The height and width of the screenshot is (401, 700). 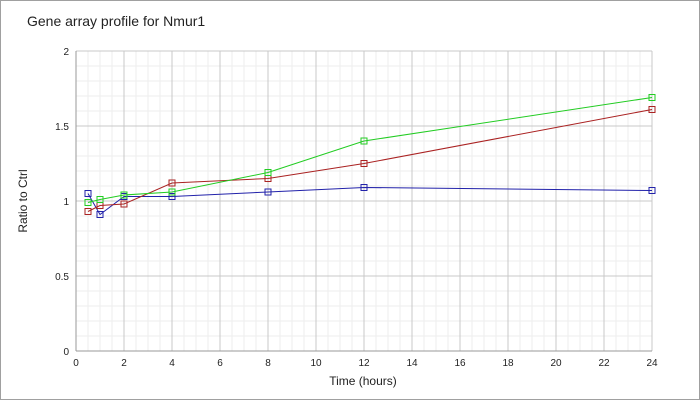 I want to click on y-axis-label: Ratio to Ctrl, so click(x=23, y=200).